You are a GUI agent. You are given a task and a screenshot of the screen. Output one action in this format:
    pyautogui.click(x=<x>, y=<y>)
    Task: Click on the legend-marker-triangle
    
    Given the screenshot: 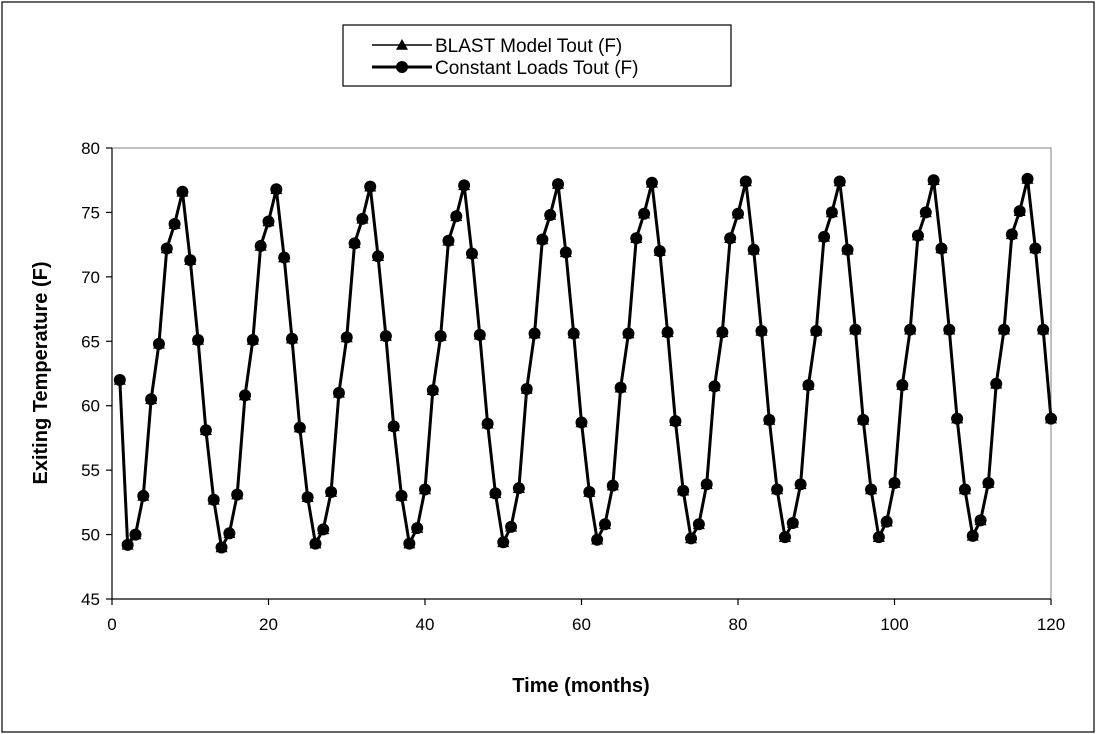 What is the action you would take?
    pyautogui.click(x=402, y=44)
    